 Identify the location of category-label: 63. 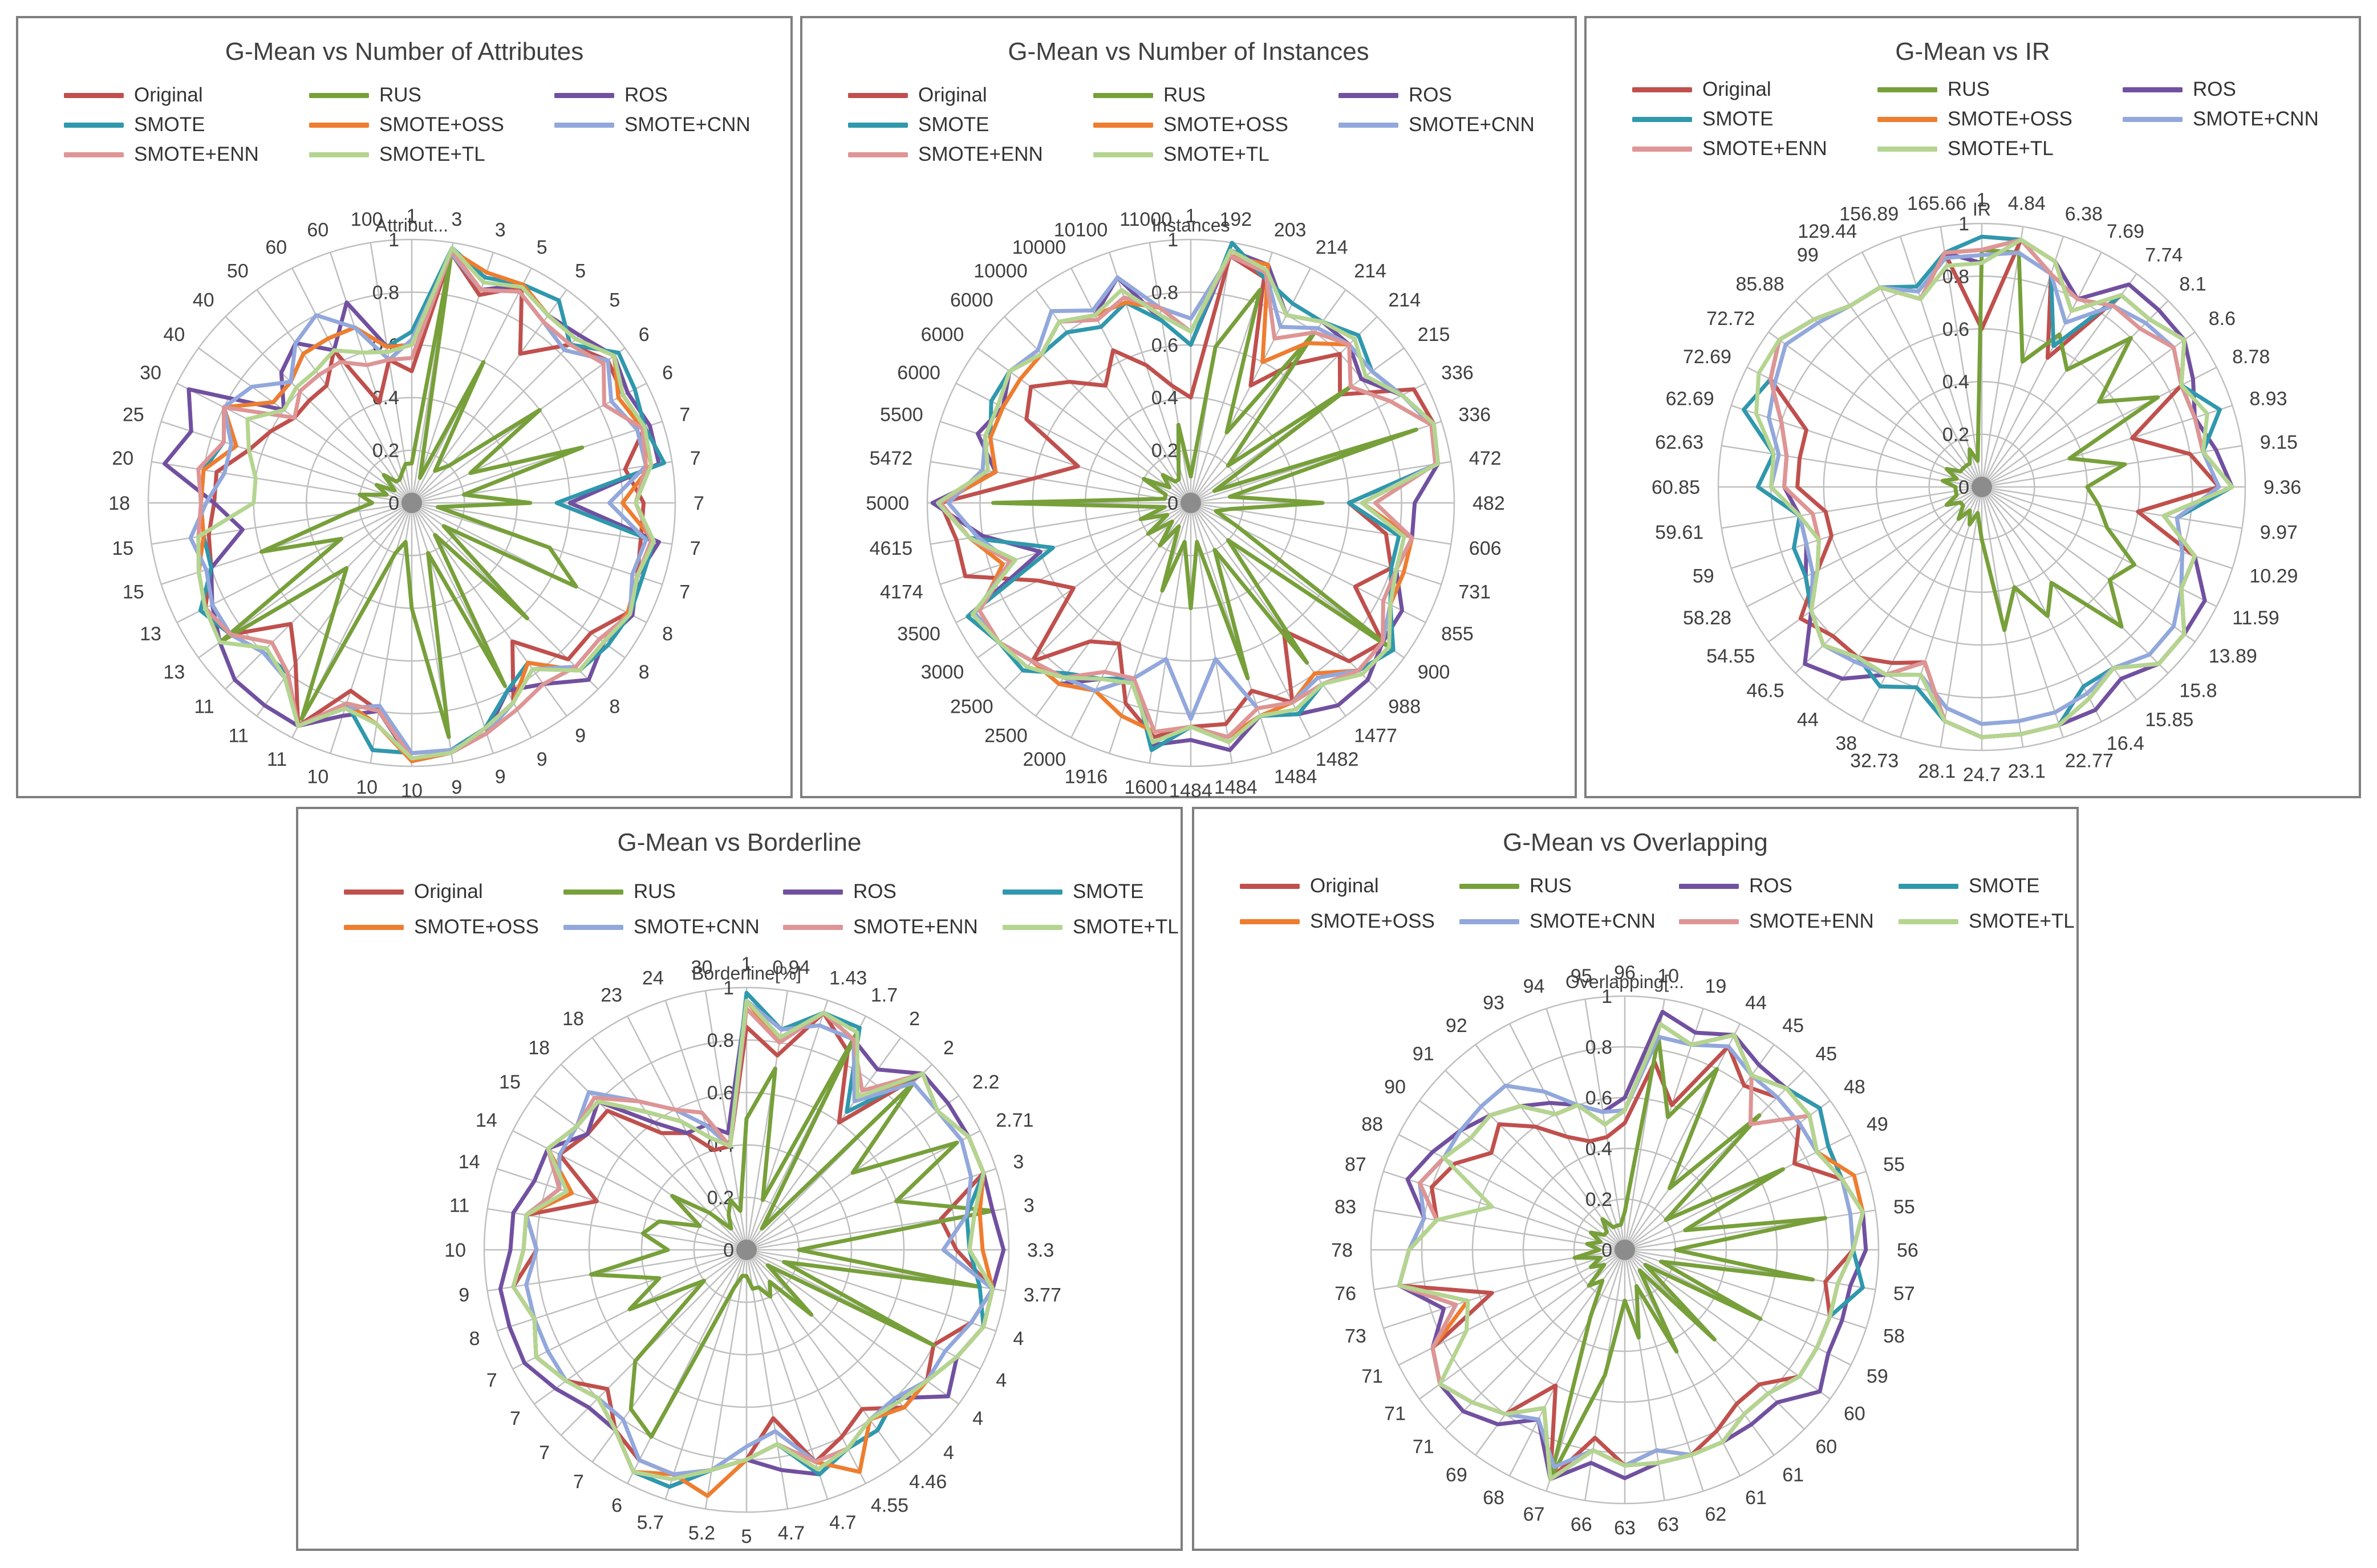
(1625, 1528).